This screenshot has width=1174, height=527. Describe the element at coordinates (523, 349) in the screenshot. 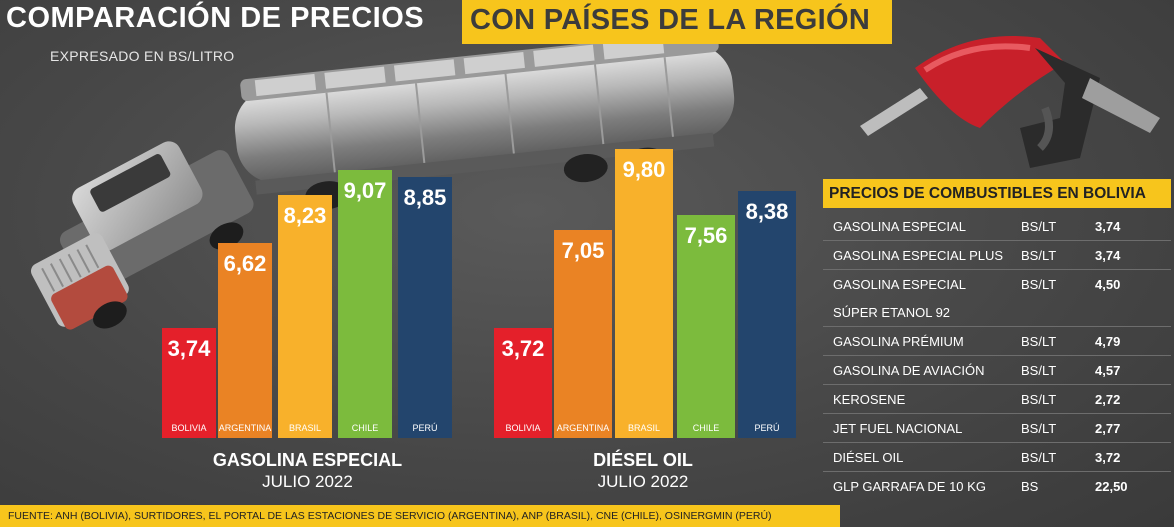

I see `bar-value-label: 3,72` at that location.